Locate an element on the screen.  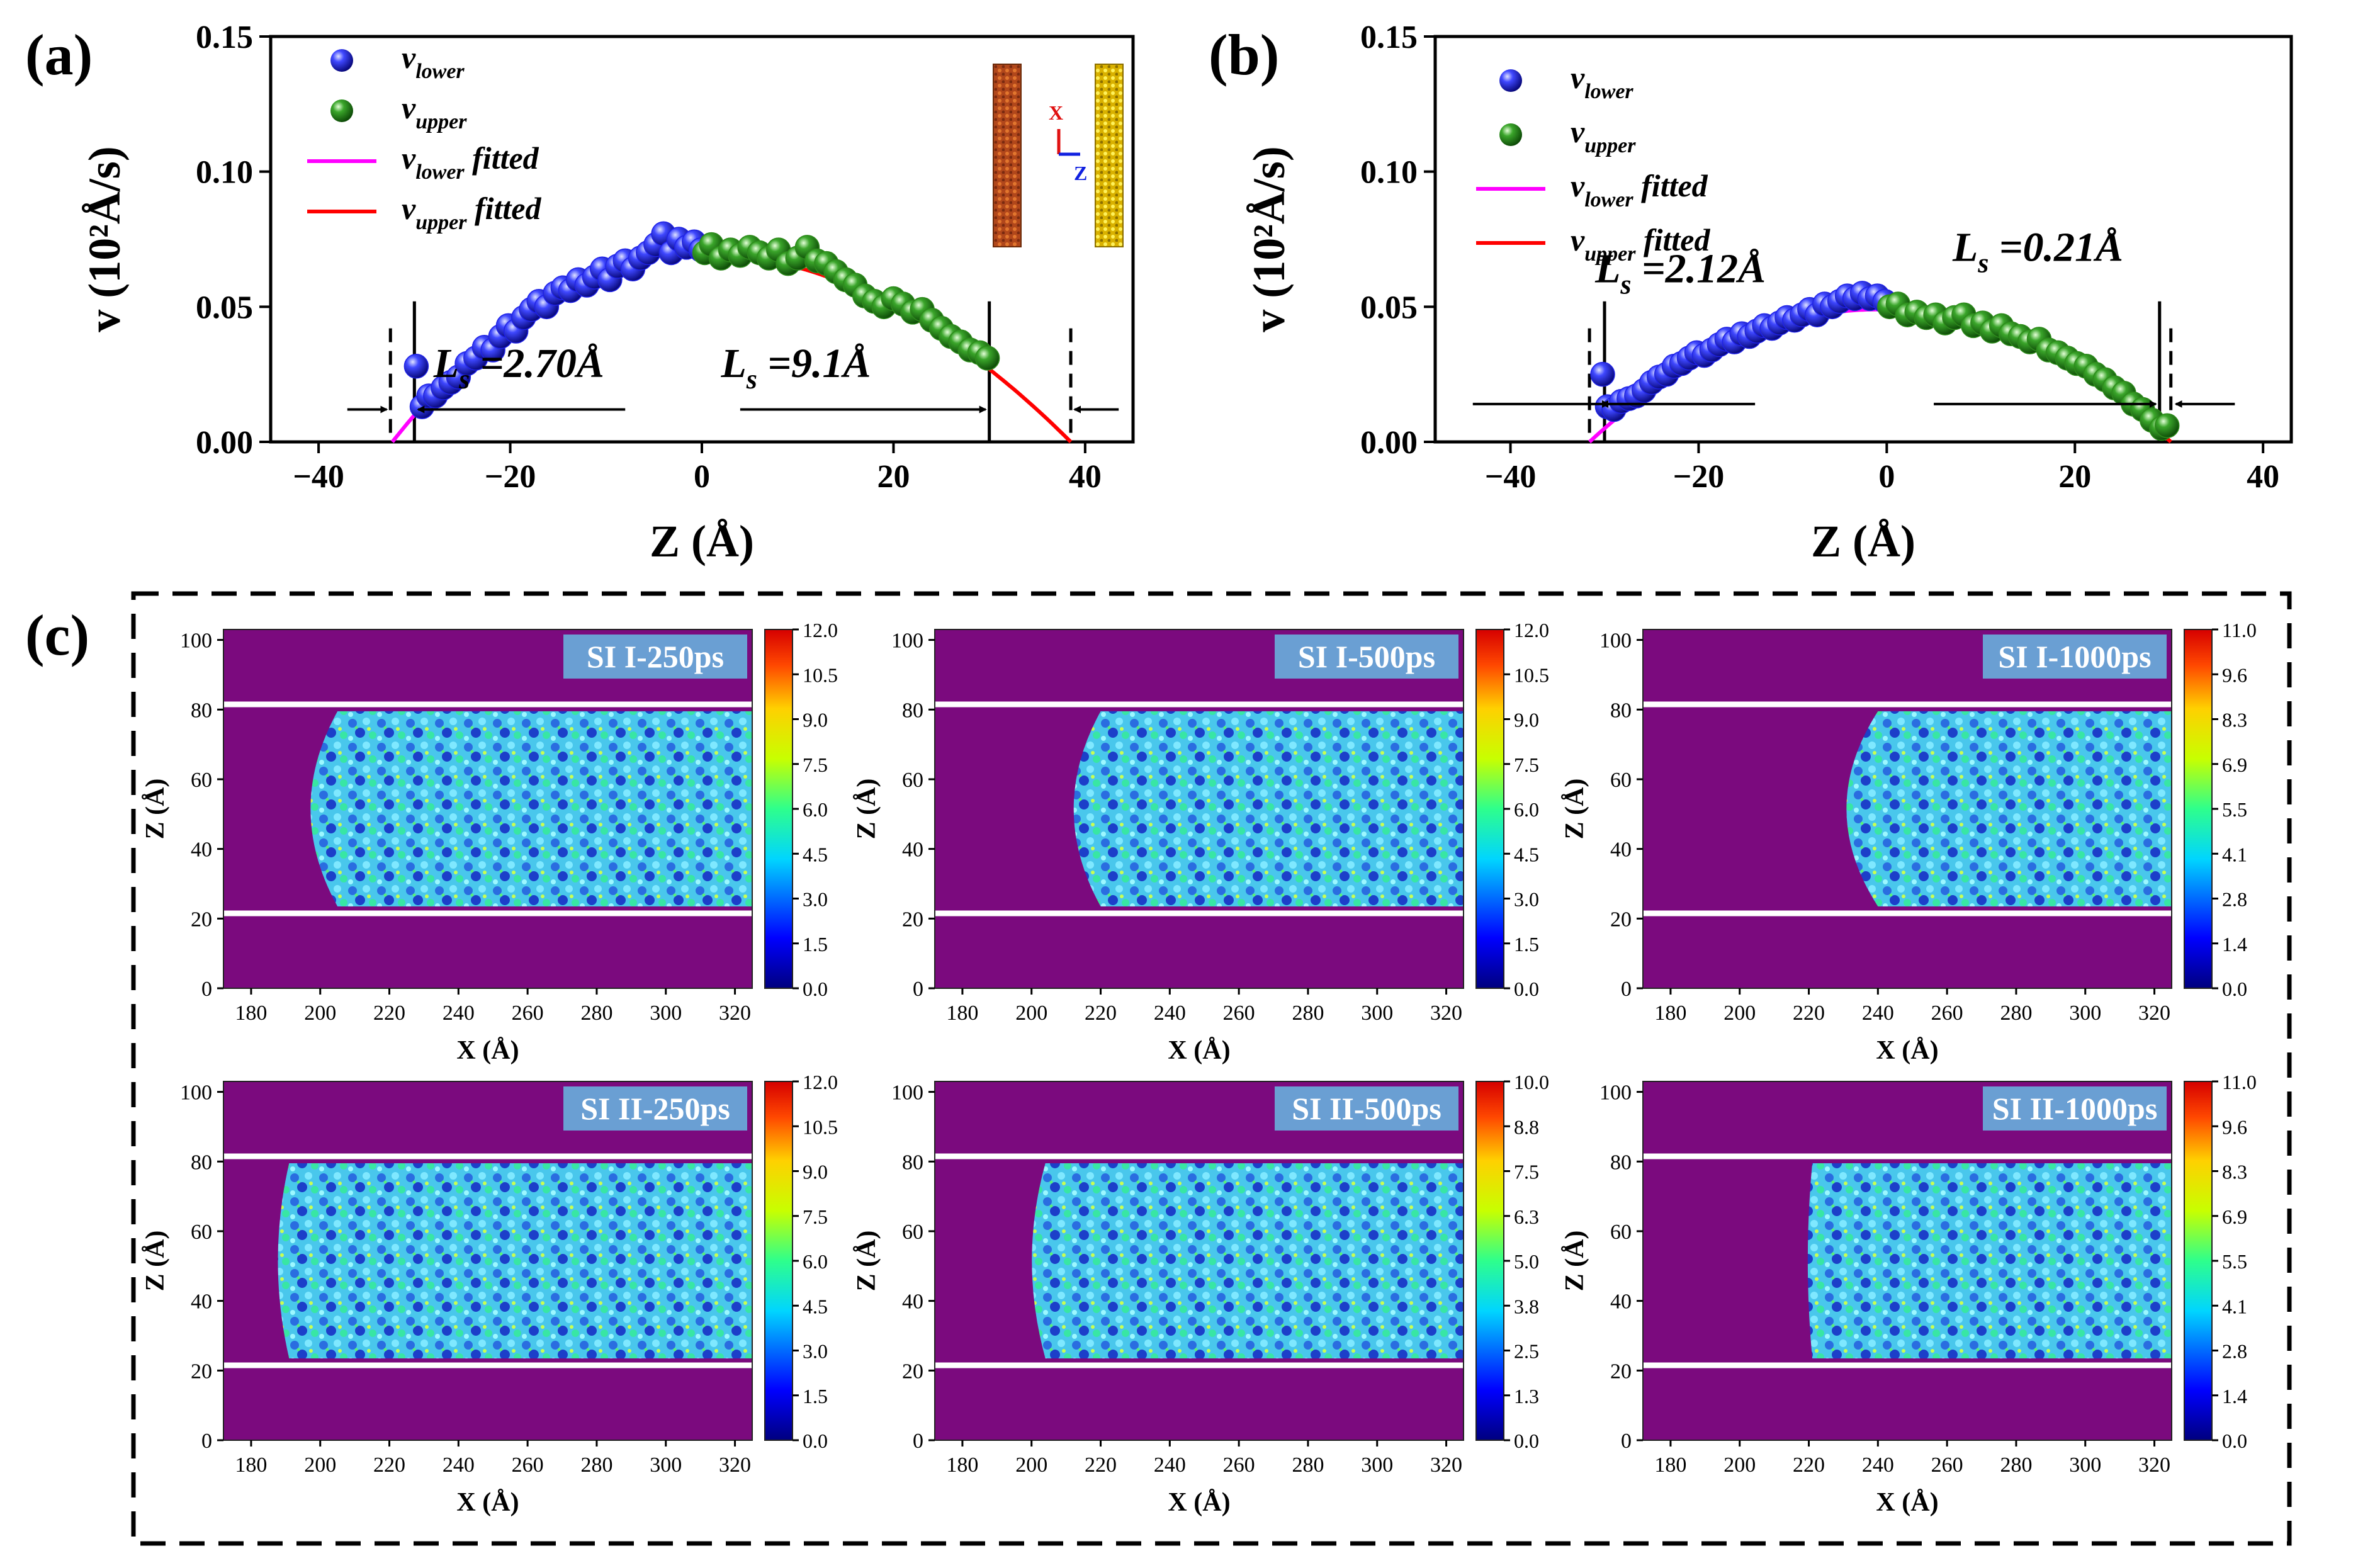
map-title: SI I-1000ps is located at coordinates (2075, 656).